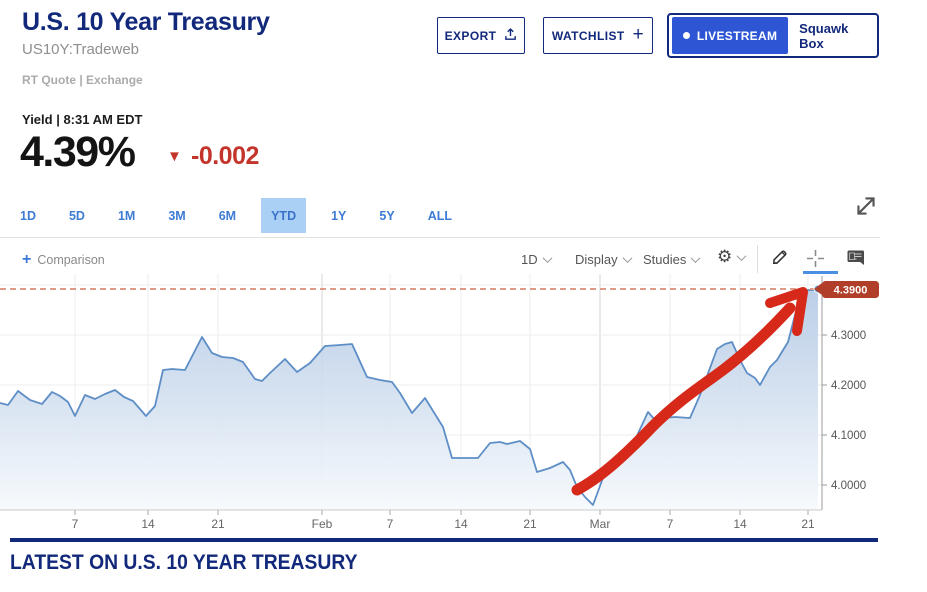 This screenshot has height=592, width=927. I want to click on livestream-button: LIVESTREAM, so click(730, 35).